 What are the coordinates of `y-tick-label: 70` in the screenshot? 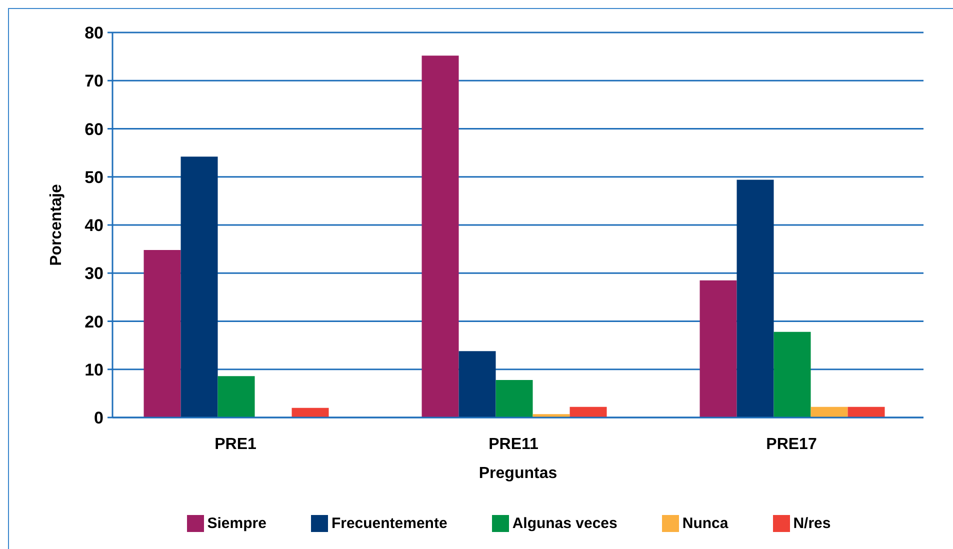 It's located at (94, 81).